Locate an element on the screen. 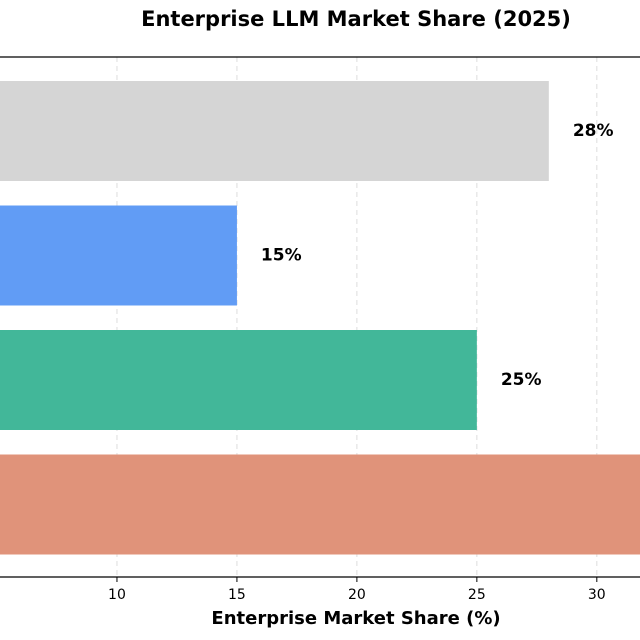  value-label: 25% is located at coordinates (521, 380).